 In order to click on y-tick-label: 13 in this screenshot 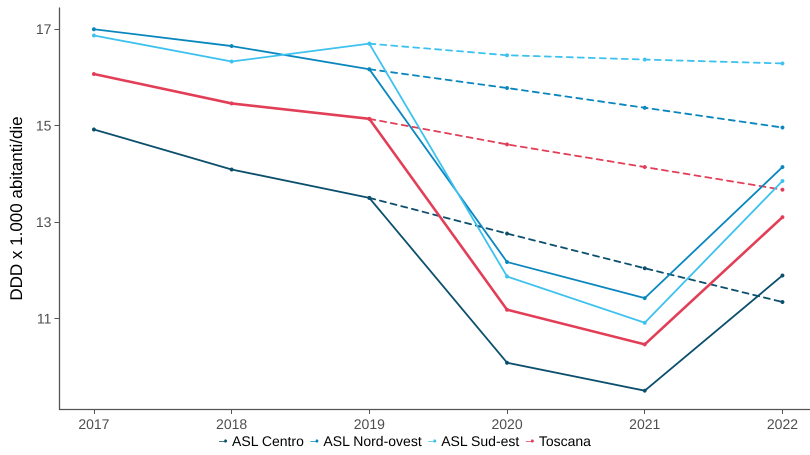, I will do `click(44, 222)`.